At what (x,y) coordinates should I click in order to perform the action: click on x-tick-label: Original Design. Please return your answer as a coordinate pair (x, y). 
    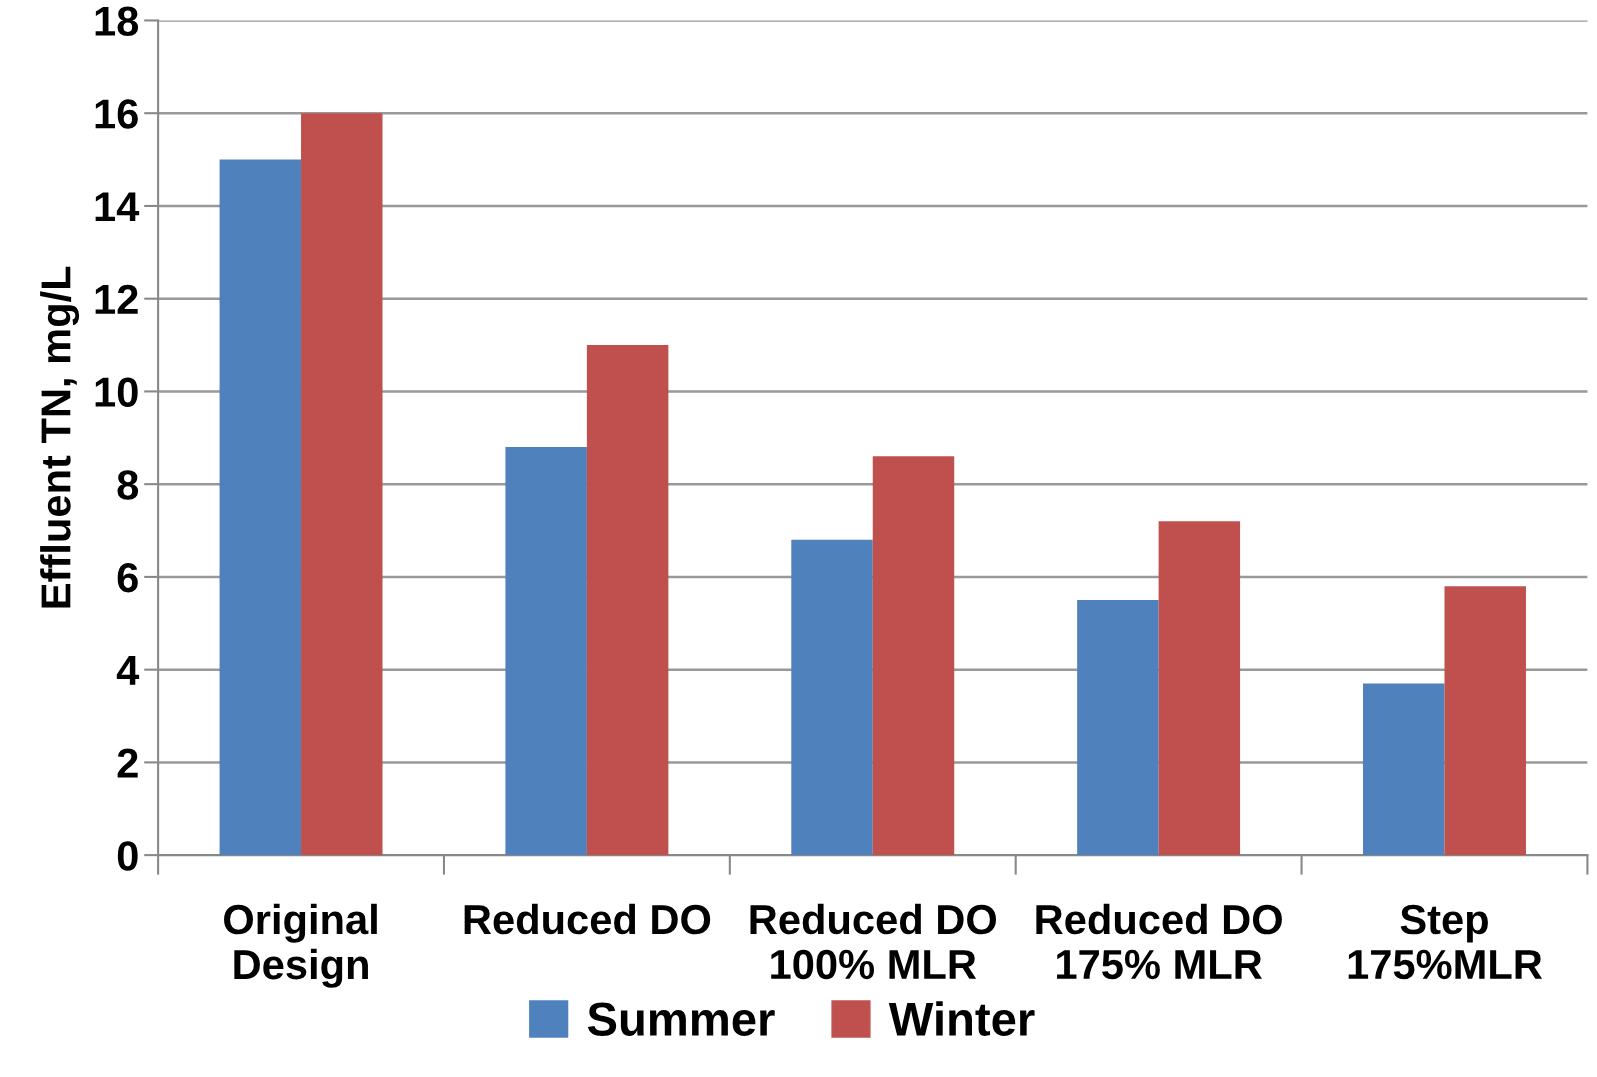
    Looking at the image, I should click on (300, 945).